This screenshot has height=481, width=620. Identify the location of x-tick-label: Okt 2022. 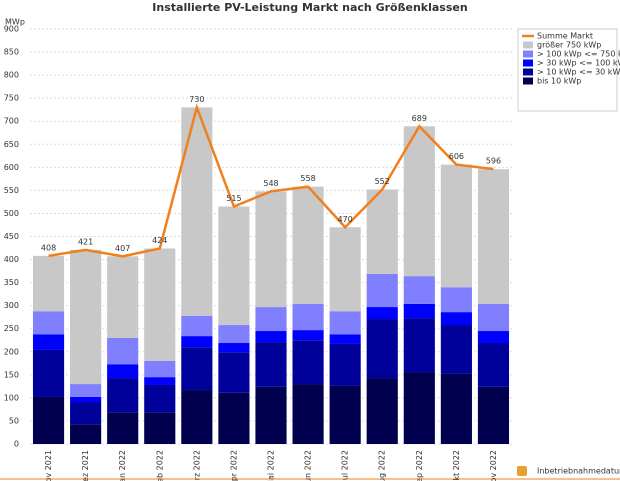
(456, 465).